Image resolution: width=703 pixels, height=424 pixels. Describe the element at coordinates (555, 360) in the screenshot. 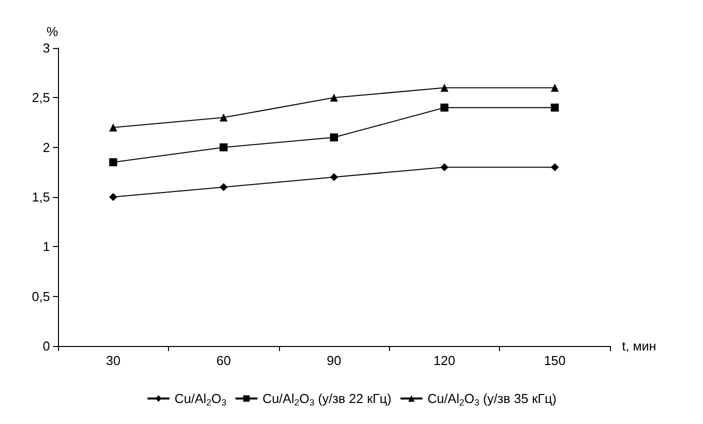

I see `x-tick-label: 150` at that location.